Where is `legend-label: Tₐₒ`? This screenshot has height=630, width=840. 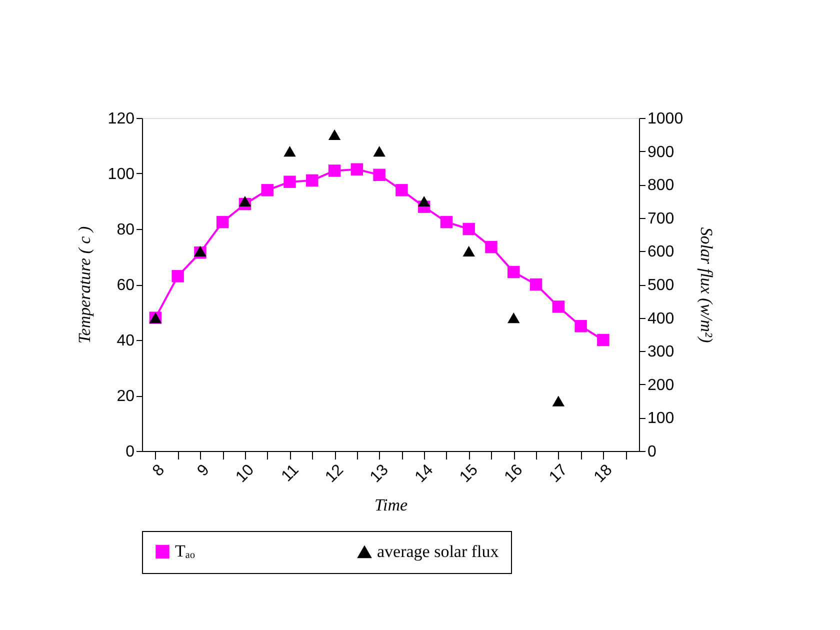 legend-label: Tₐₒ is located at coordinates (185, 551).